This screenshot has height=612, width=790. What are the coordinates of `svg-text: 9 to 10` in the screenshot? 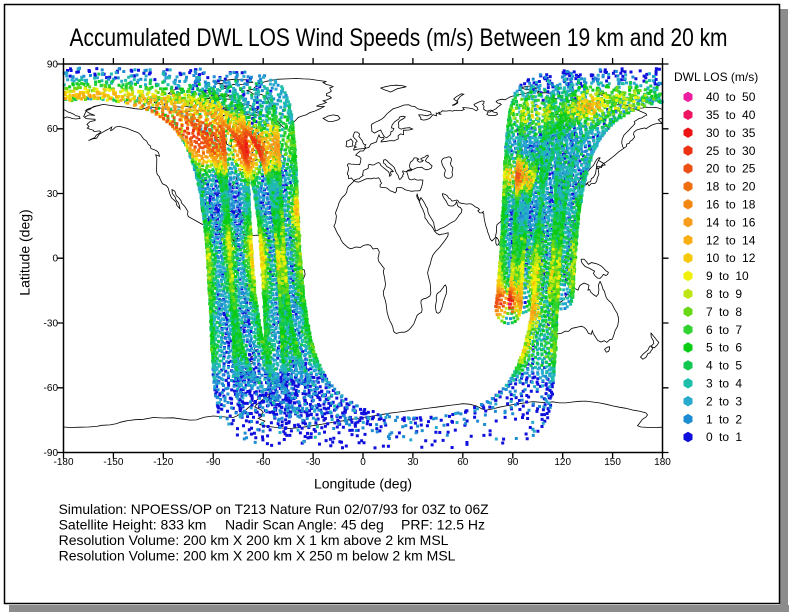 It's located at (727, 276).